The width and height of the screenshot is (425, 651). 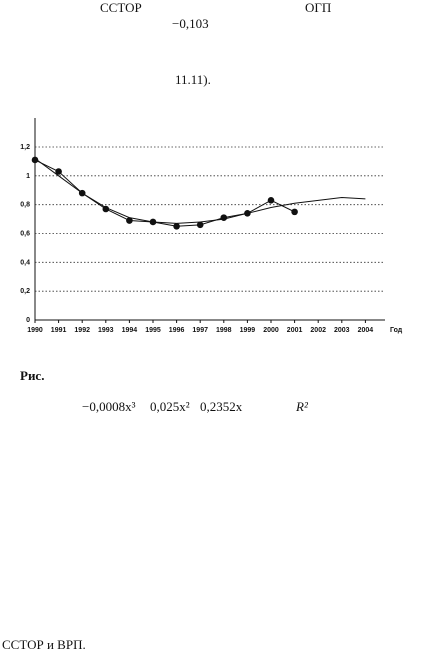 I want to click on x-axis-label: Год, so click(x=396, y=330).